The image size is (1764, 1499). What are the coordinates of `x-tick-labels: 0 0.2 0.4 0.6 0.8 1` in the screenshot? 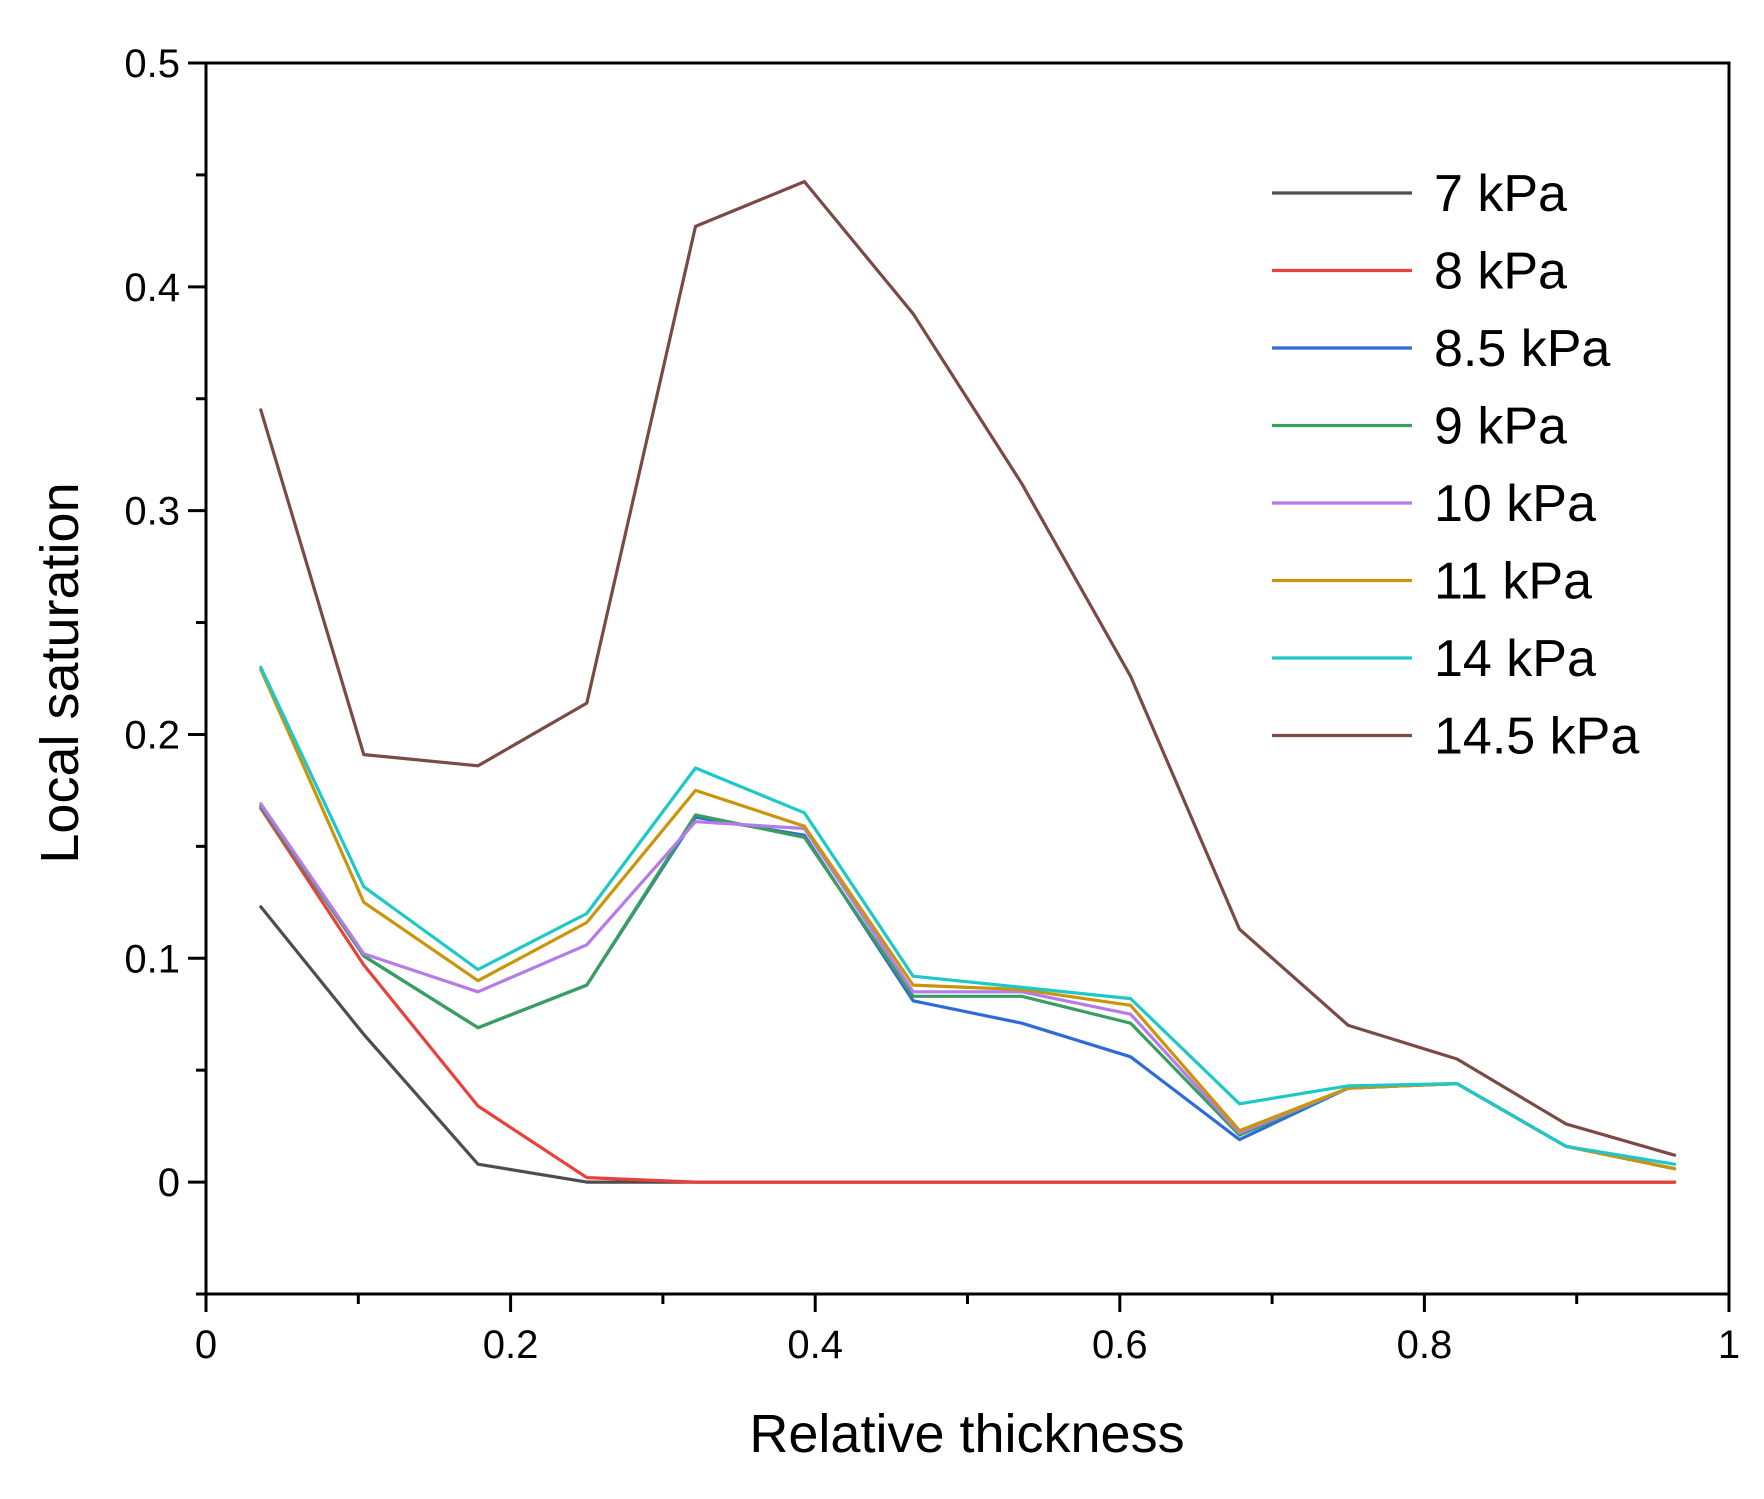 It's located at (967, 1345).